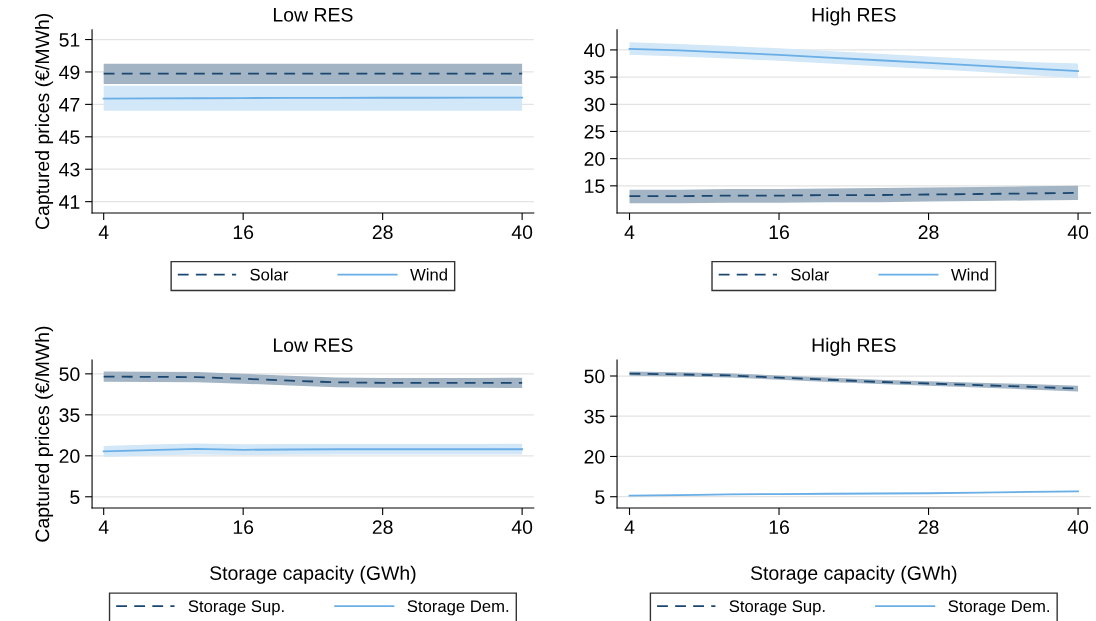 This screenshot has width=1096, height=621. Describe the element at coordinates (594, 50) in the screenshot. I see `y-tick-label: 40` at that location.